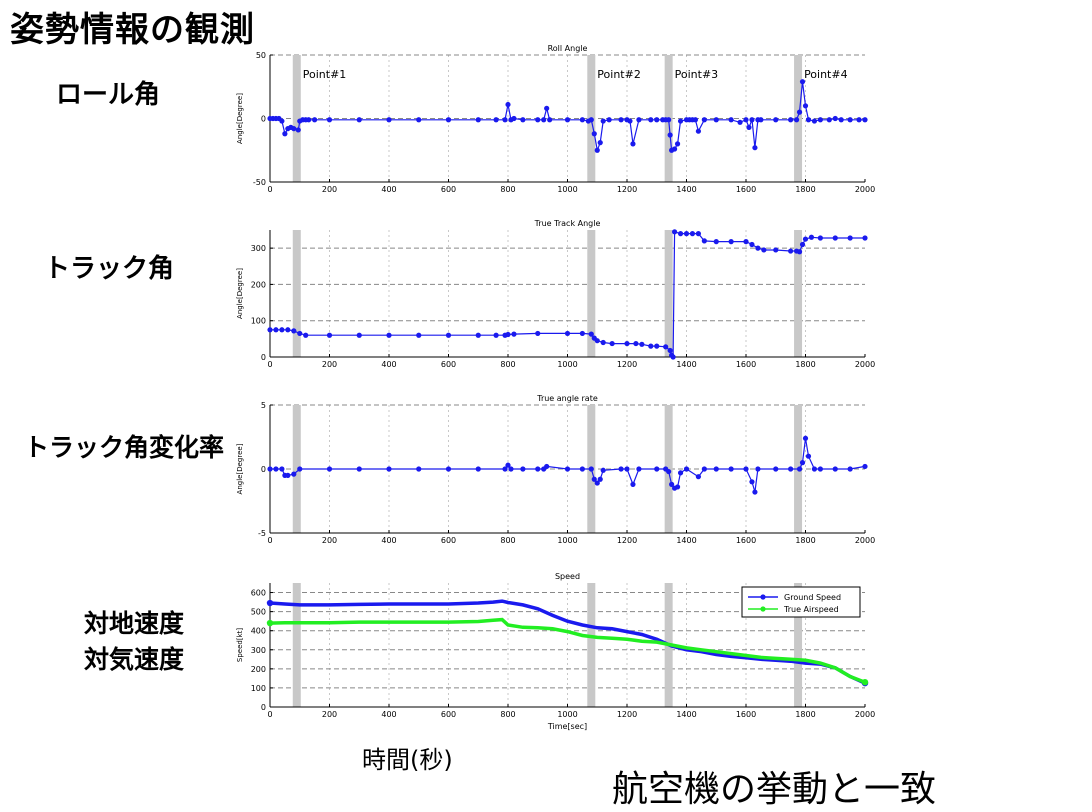 The width and height of the screenshot is (1092, 812). What do you see at coordinates (134, 623) in the screenshot?
I see `label-ground-speed: 対地速度` at bounding box center [134, 623].